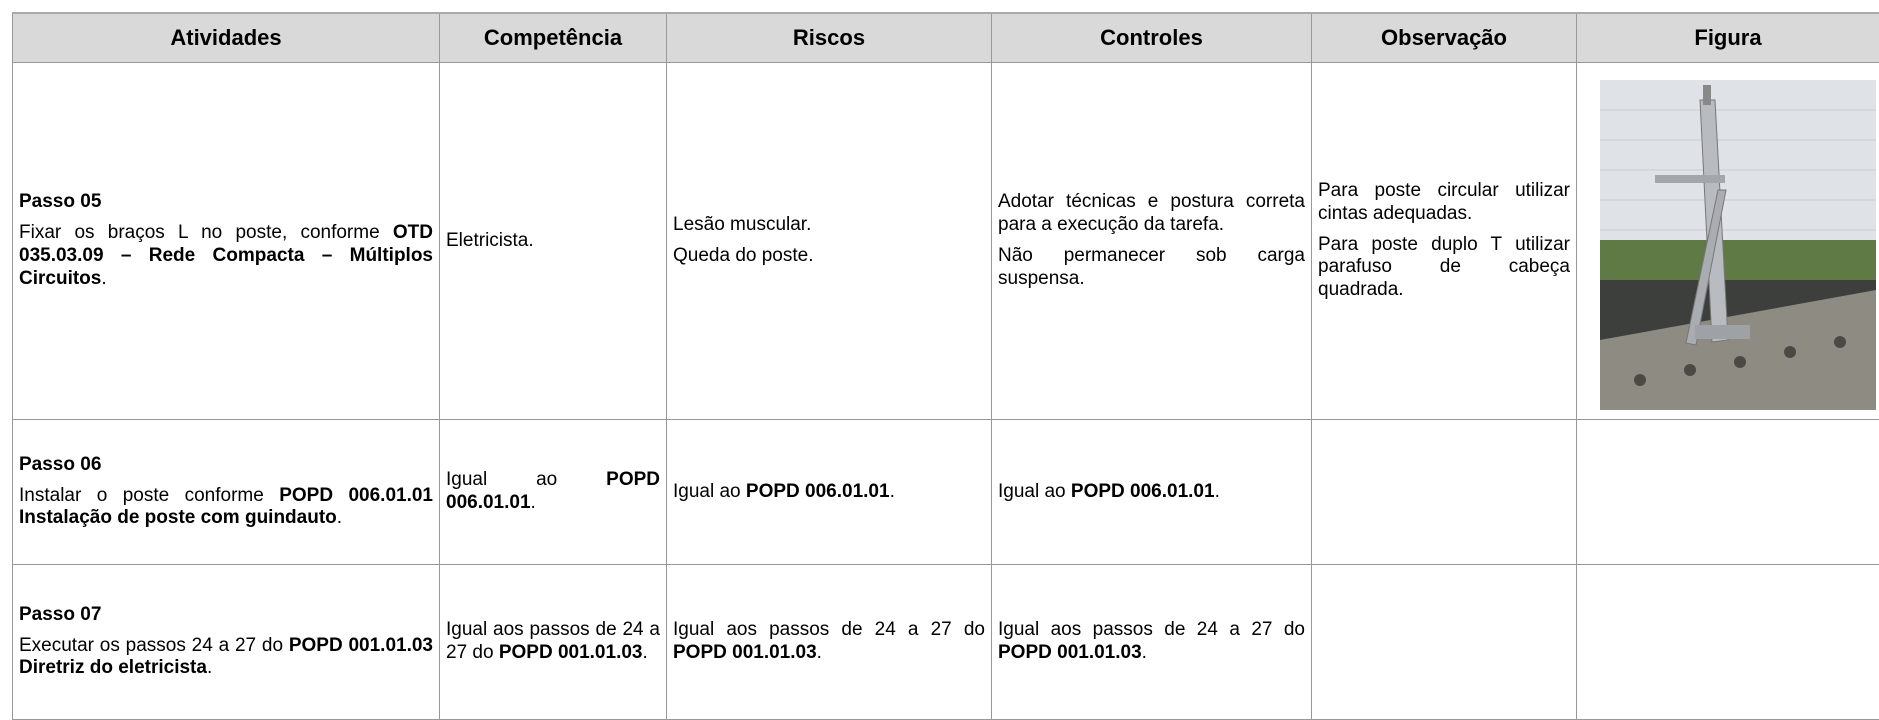 The image size is (1879, 720). I want to click on paragraph: Não permanecer sob carga suspensa., so click(1151, 268).